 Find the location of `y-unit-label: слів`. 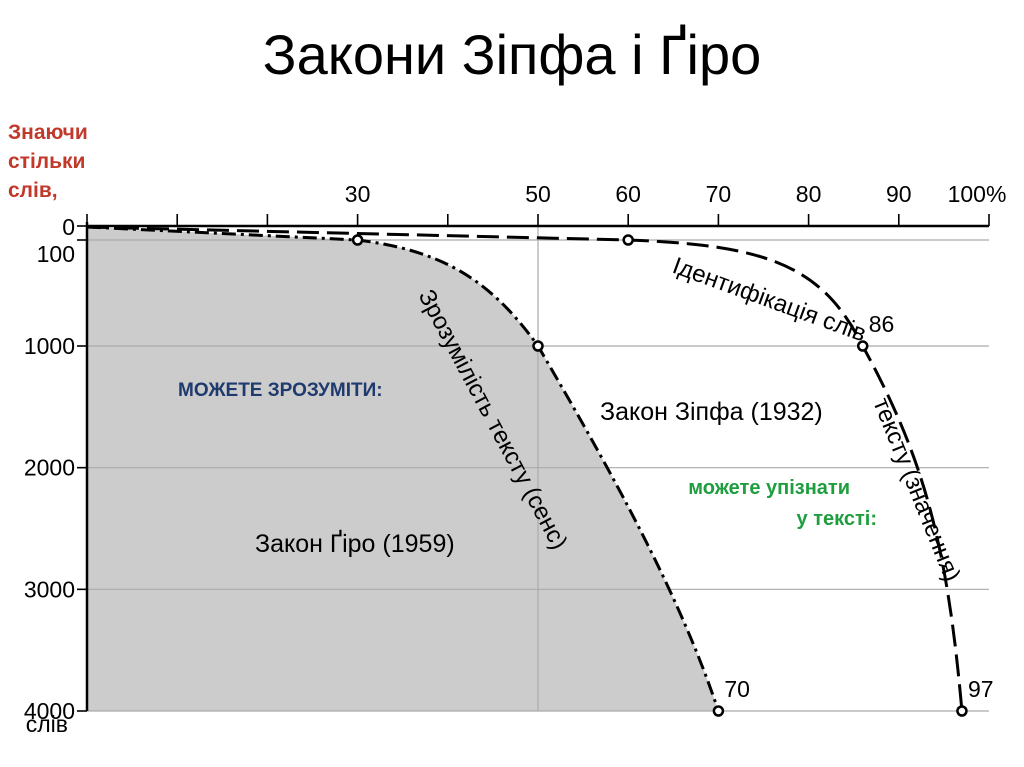

y-unit-label: слів is located at coordinates (47, 724).